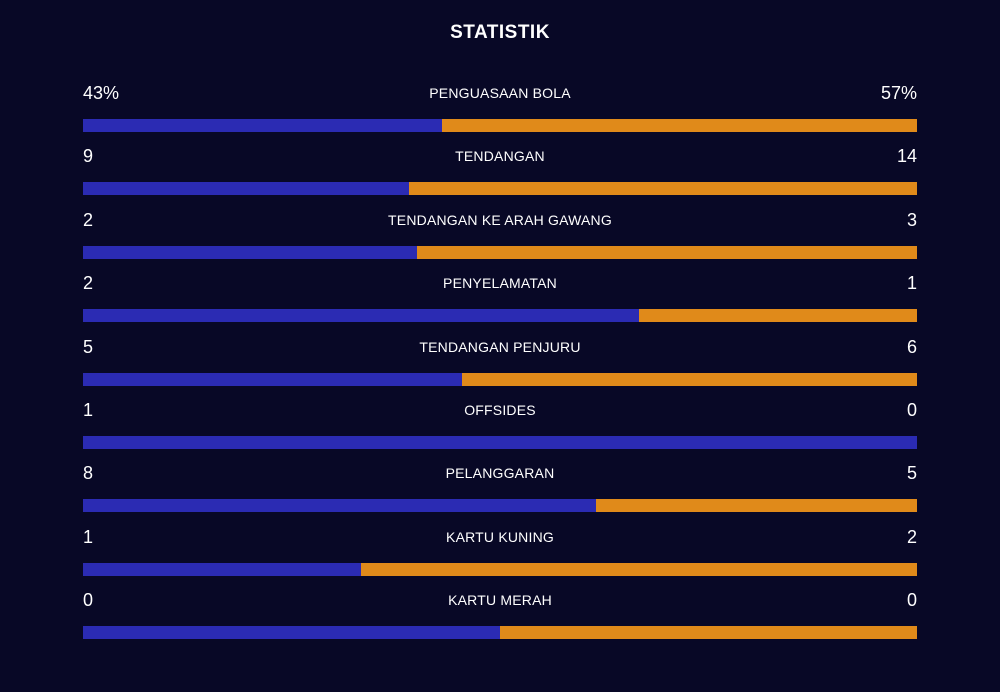 The image size is (1000, 692). I want to click on stat-home-value: 9, so click(88, 156).